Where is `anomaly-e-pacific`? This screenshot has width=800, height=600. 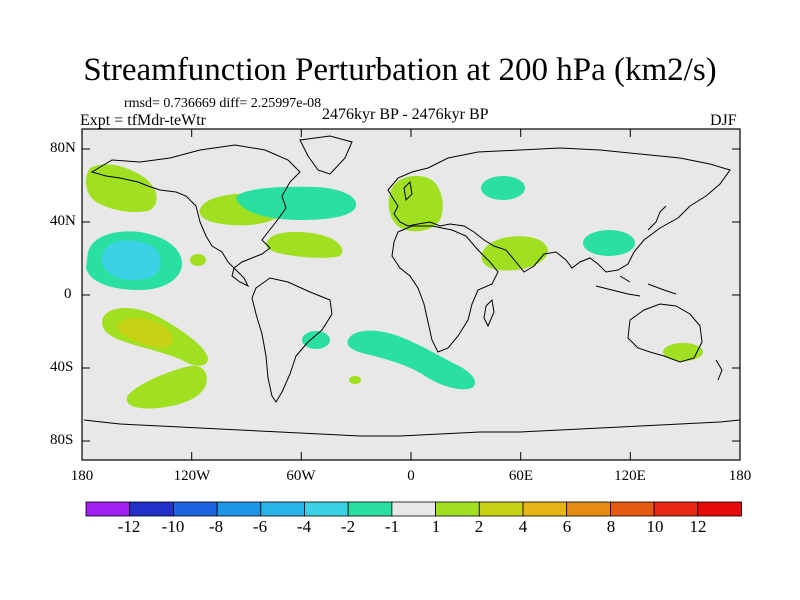 anomaly-e-pacific is located at coordinates (198, 260).